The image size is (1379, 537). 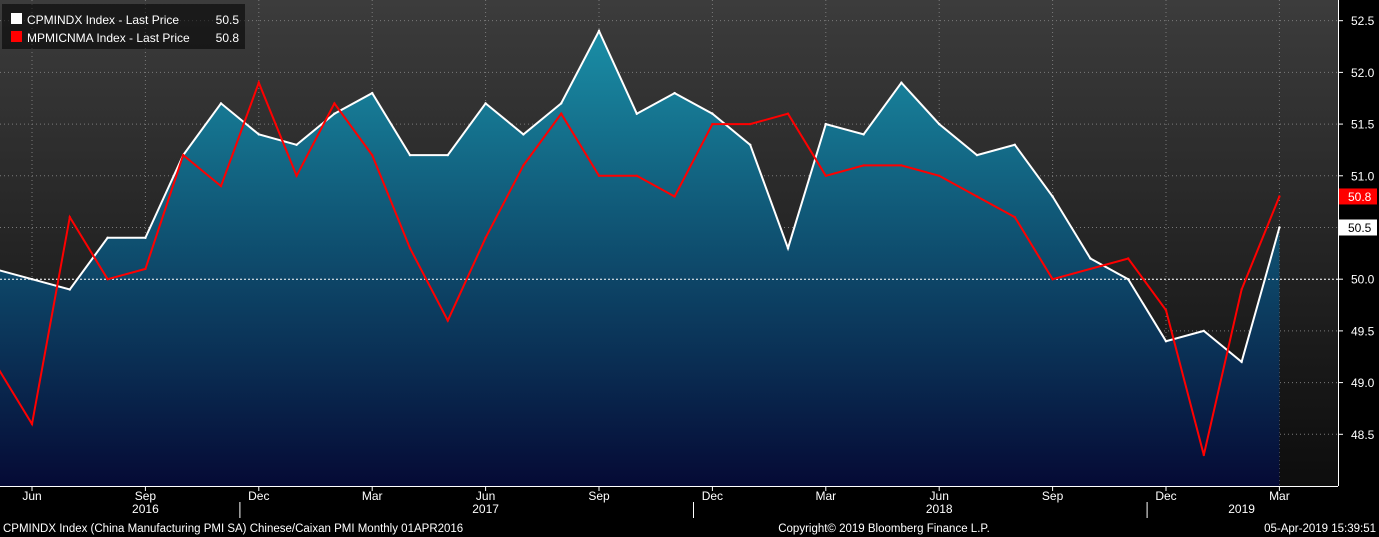 I want to click on x-tick-label-10: Dec, so click(x=1165, y=496).